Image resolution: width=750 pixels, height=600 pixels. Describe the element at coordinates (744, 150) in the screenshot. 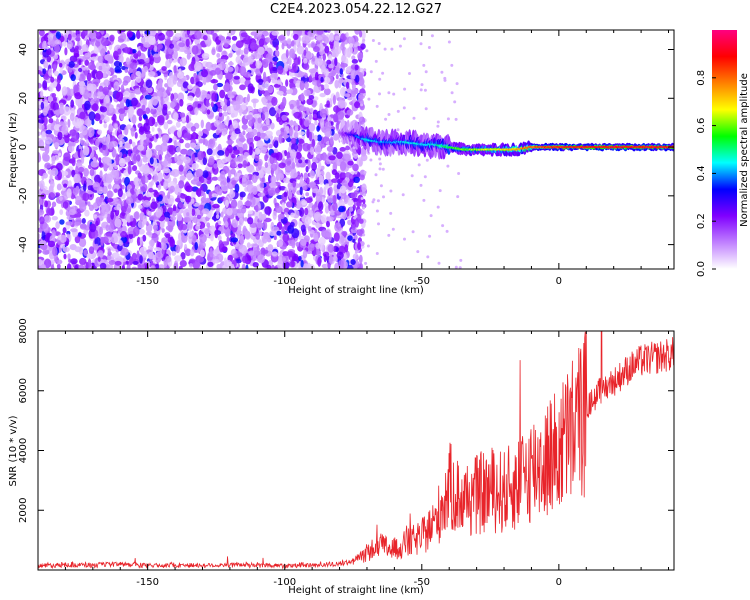

I see `colorbar-label: Normalized spectral amplitude` at that location.